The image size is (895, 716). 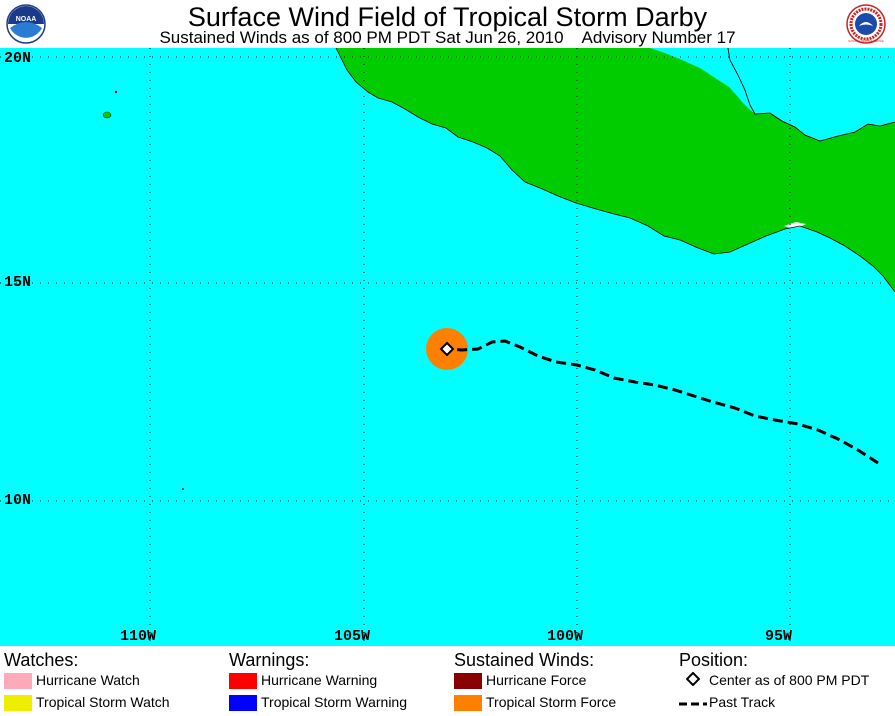 I want to click on legend-tropical-storm-warning: Tropical Storm Warning, so click(x=318, y=702).